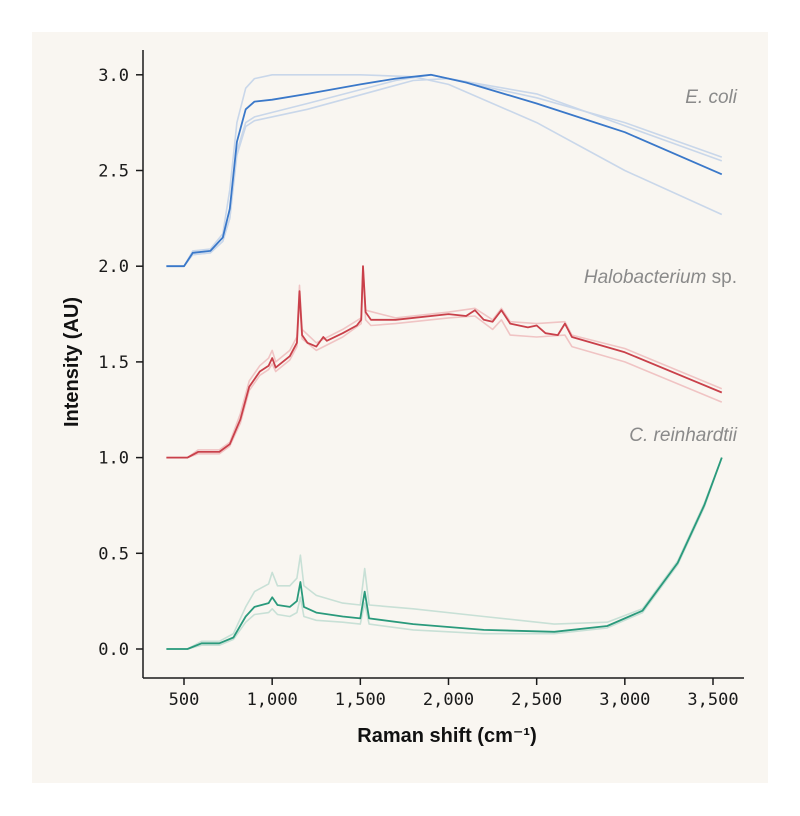 This screenshot has height=816, width=800. Describe the element at coordinates (113, 650) in the screenshot. I see `y-tick-label: 0.0` at that location.